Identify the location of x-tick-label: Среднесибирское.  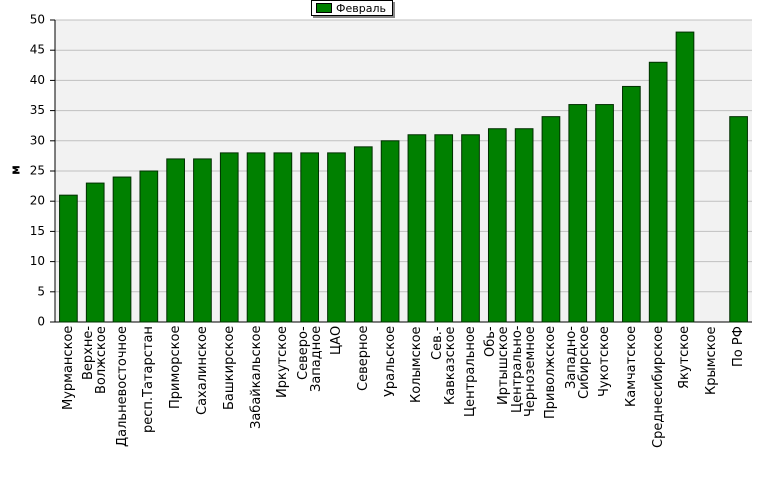
(658, 387).